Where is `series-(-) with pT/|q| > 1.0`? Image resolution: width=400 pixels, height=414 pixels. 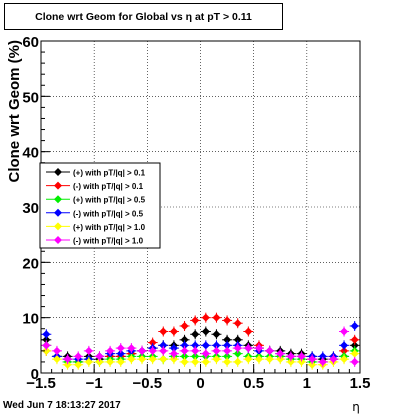
series-(-) with pT/|q| > 1.0 is located at coordinates (200, 346).